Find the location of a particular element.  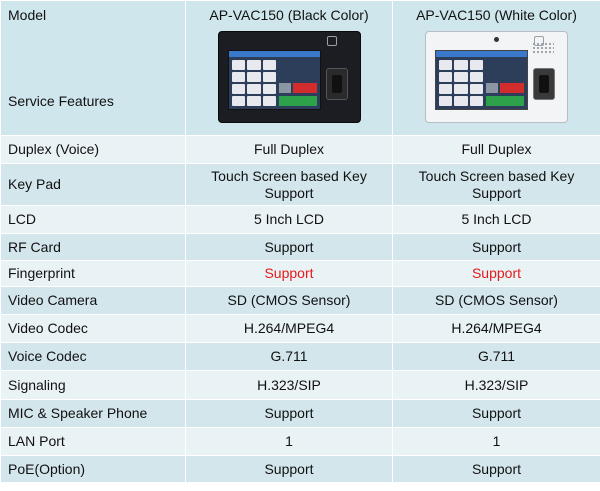

black-value: 5 Inch LCD is located at coordinates (289, 219).